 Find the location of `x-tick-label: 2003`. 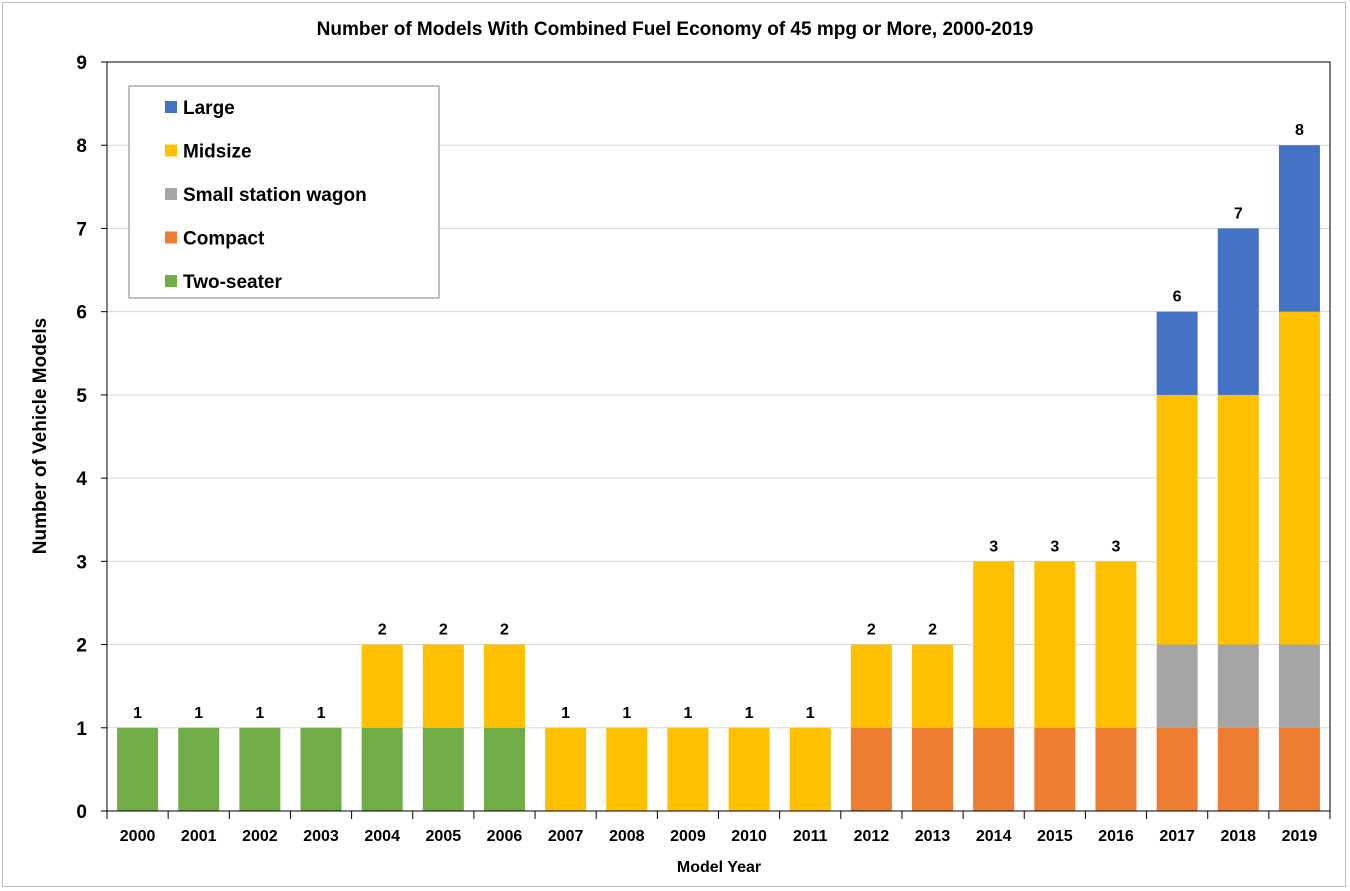

x-tick-label: 2003 is located at coordinates (321, 836).